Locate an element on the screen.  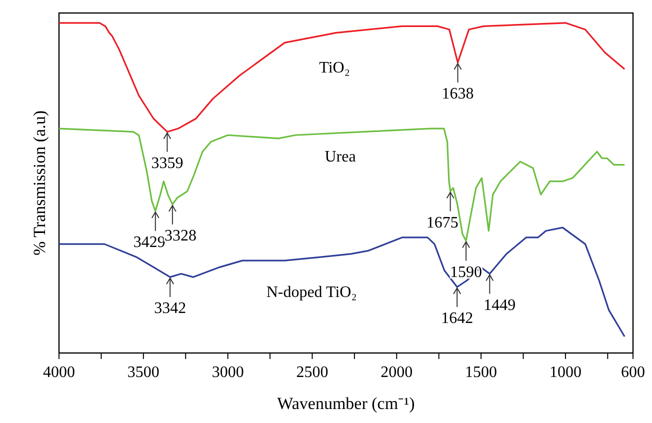
x-tick-label: 2500 is located at coordinates (312, 372).